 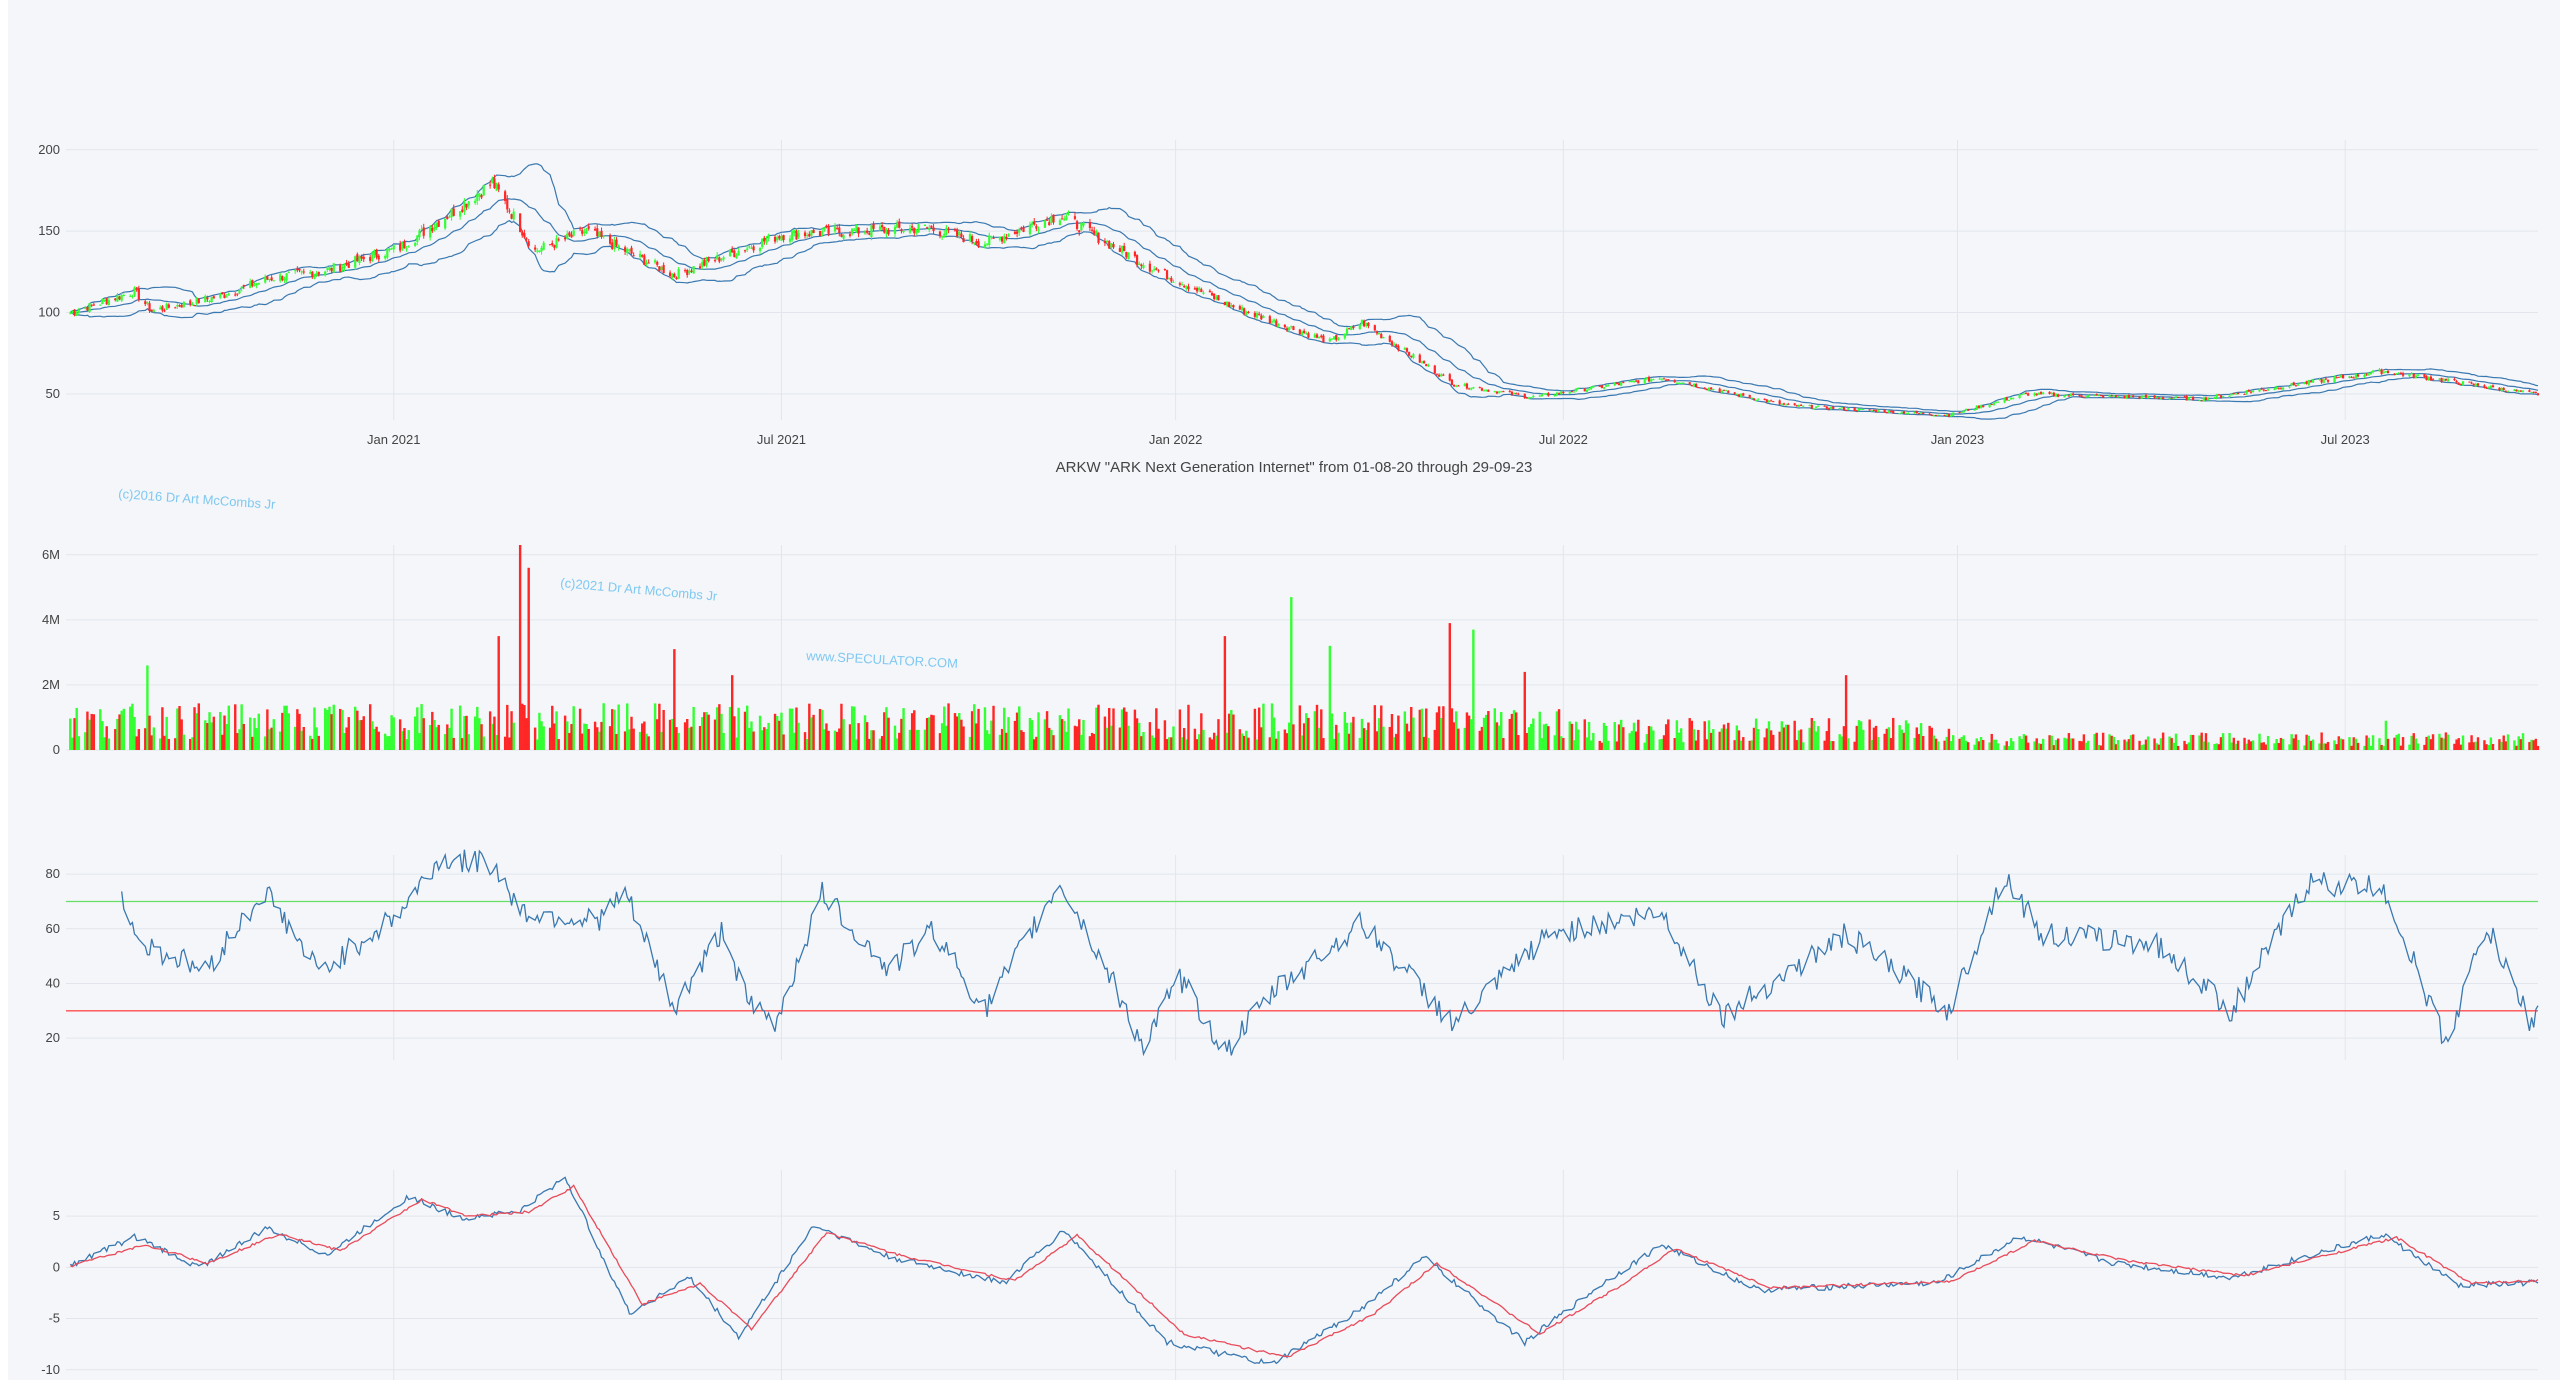 I want to click on y-tick-label: 5, so click(x=56, y=1215).